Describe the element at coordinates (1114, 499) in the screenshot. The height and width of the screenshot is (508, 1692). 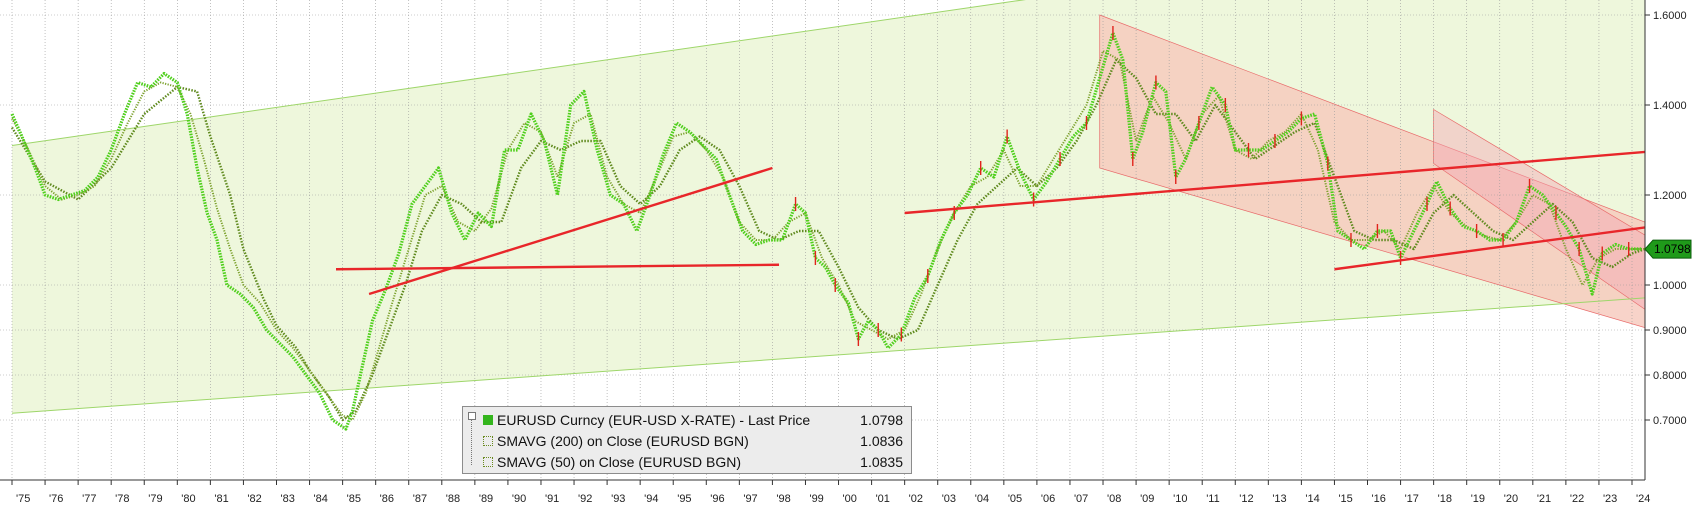
I see `x-tick-label-'08: '08` at that location.